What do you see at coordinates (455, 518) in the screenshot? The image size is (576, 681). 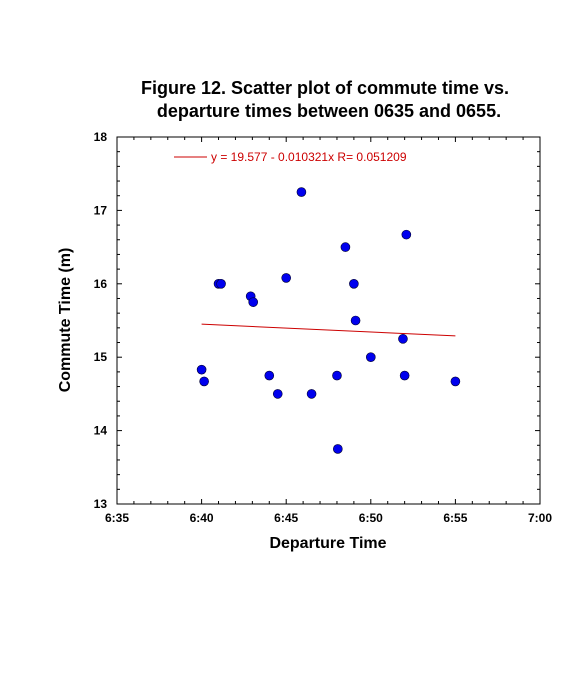 I see `x-tick-label: 6:55` at bounding box center [455, 518].